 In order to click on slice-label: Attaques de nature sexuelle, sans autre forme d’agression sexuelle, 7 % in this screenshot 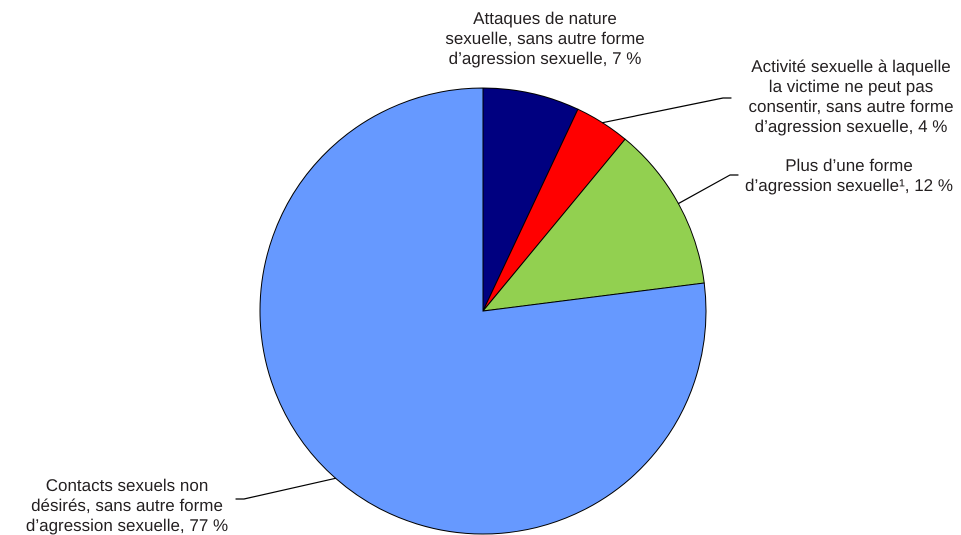, I will do `click(545, 38)`.